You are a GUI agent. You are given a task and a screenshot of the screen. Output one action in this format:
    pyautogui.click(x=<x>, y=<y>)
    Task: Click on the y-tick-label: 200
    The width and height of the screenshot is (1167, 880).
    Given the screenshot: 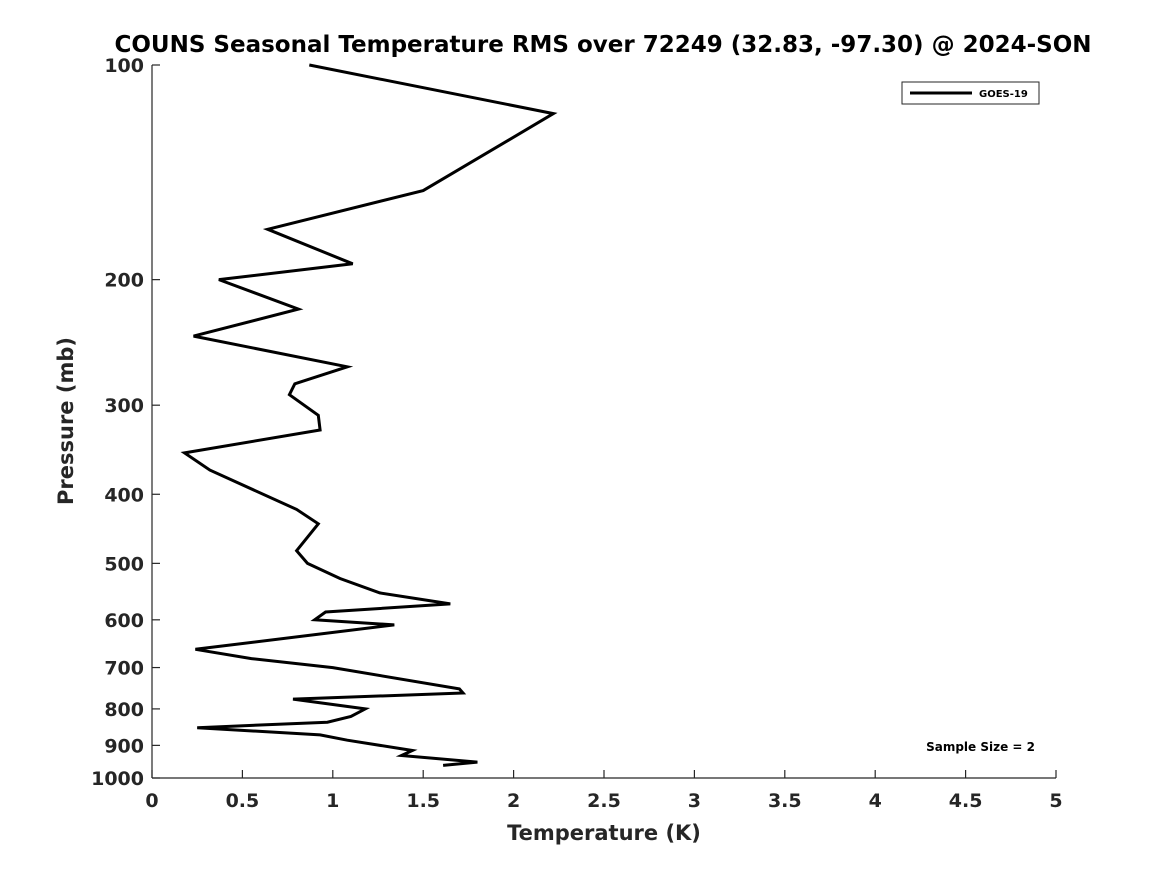 What is the action you would take?
    pyautogui.click(x=124, y=281)
    